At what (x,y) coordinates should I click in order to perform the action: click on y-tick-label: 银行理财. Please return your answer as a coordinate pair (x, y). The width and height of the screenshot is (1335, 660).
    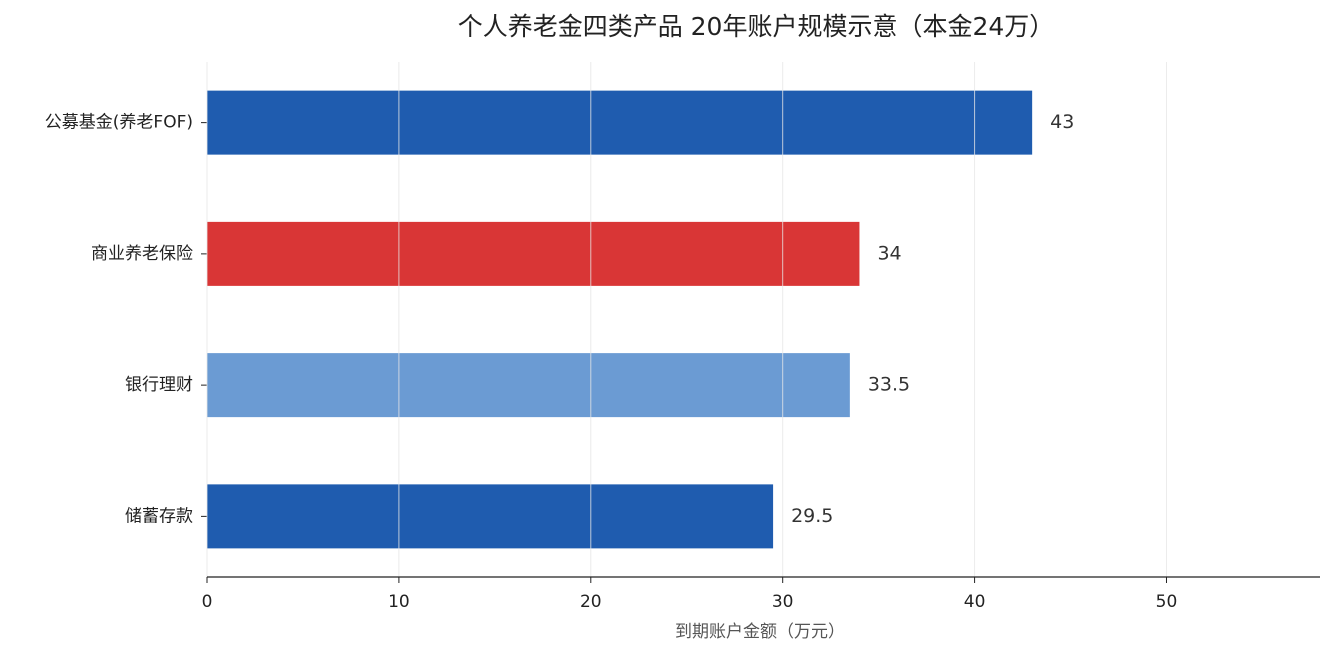
    Looking at the image, I should click on (159, 385).